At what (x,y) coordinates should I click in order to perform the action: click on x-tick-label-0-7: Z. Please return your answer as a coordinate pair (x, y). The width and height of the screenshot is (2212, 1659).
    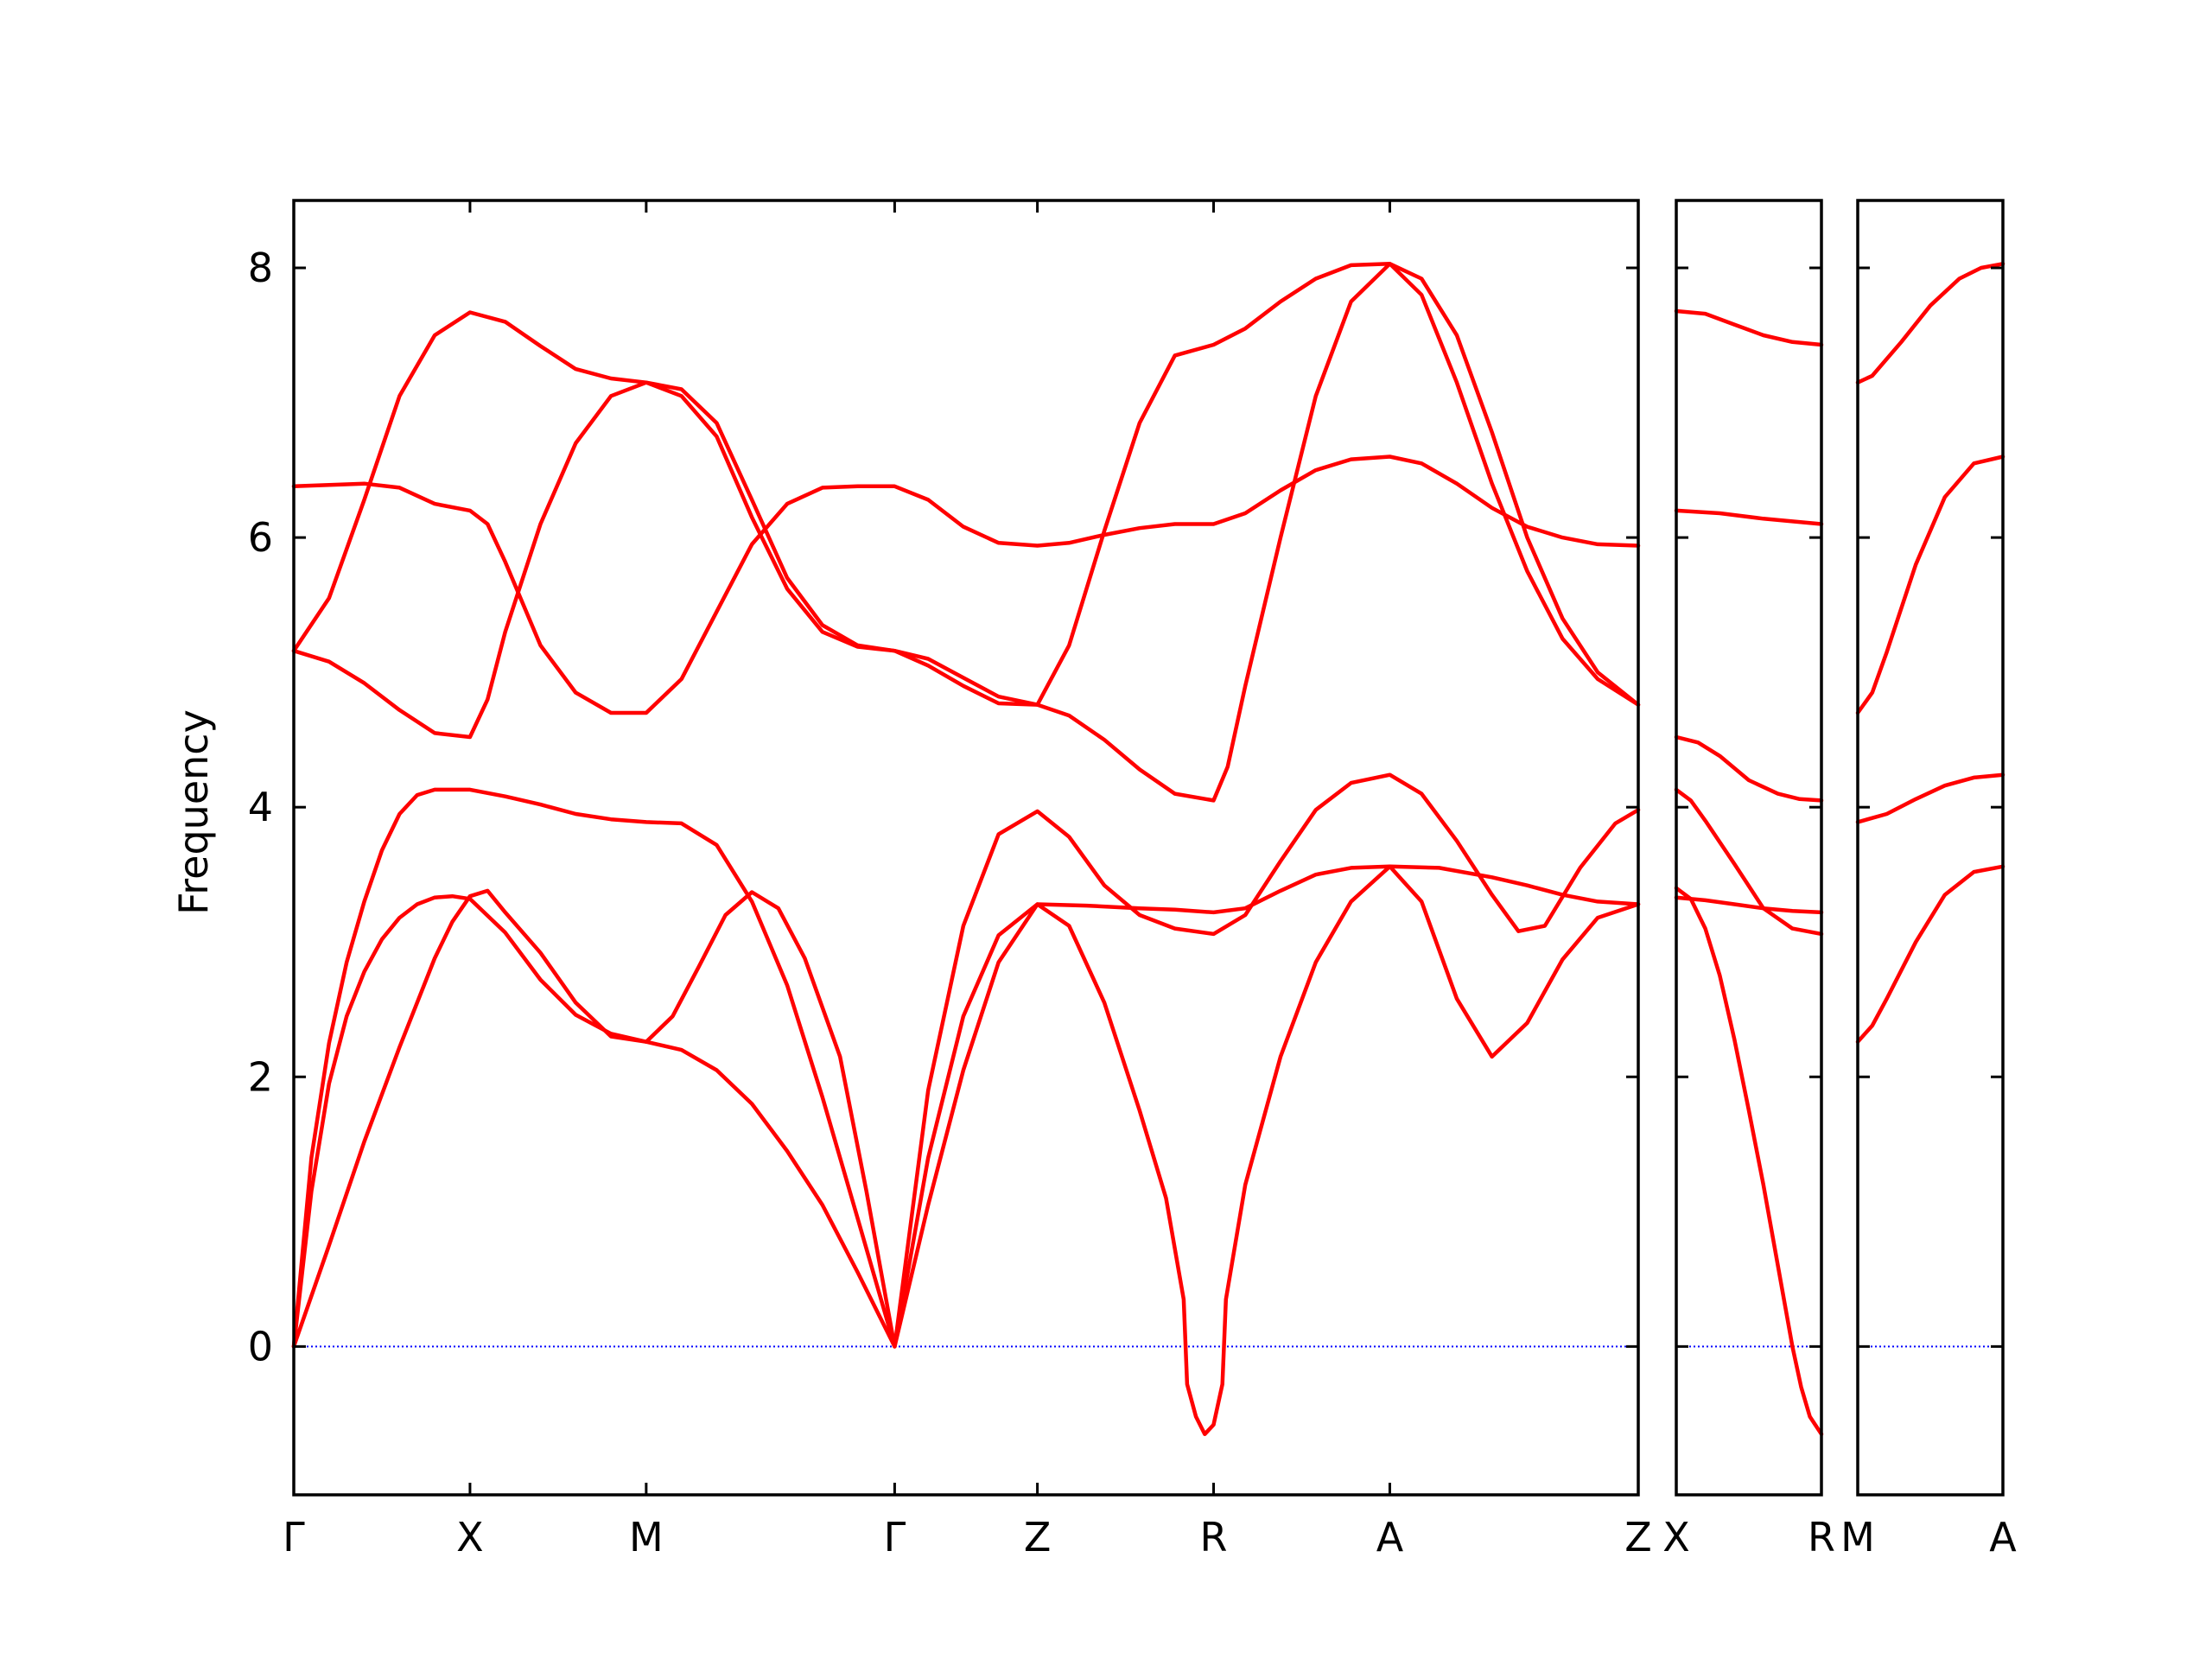
    Looking at the image, I should click on (1638, 1537).